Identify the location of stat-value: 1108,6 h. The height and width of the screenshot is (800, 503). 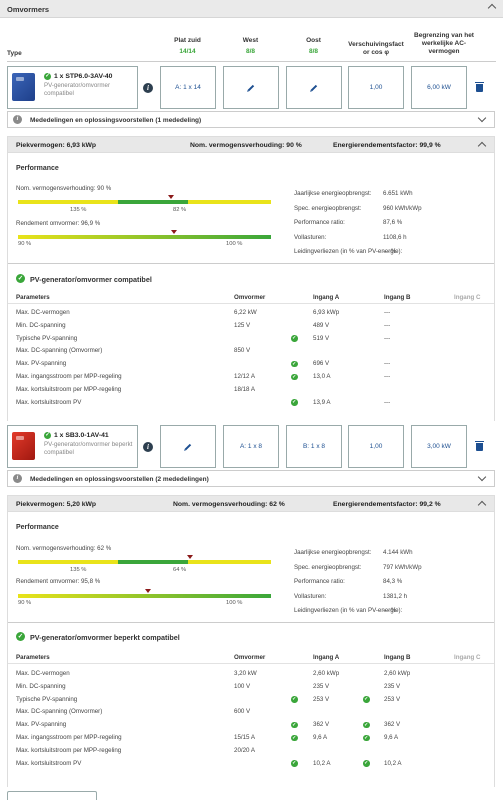
(395, 237).